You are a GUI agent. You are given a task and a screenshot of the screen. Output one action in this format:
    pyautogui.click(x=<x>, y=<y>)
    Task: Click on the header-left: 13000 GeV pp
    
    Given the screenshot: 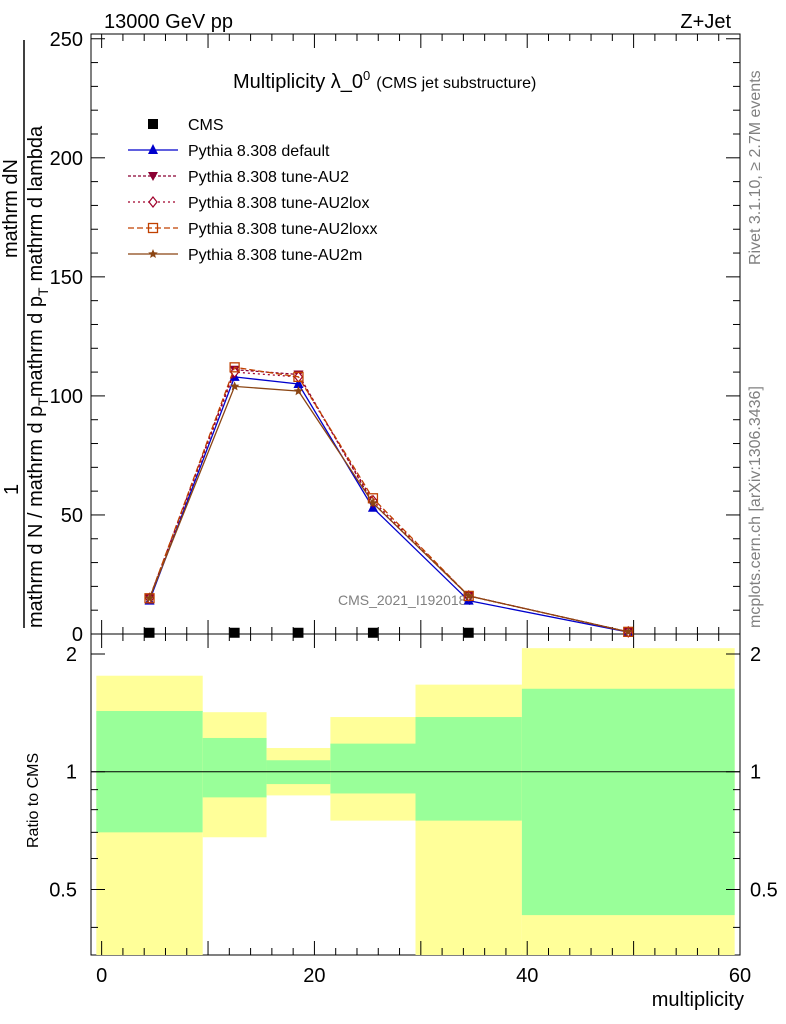 What is the action you would take?
    pyautogui.click(x=168, y=22)
    